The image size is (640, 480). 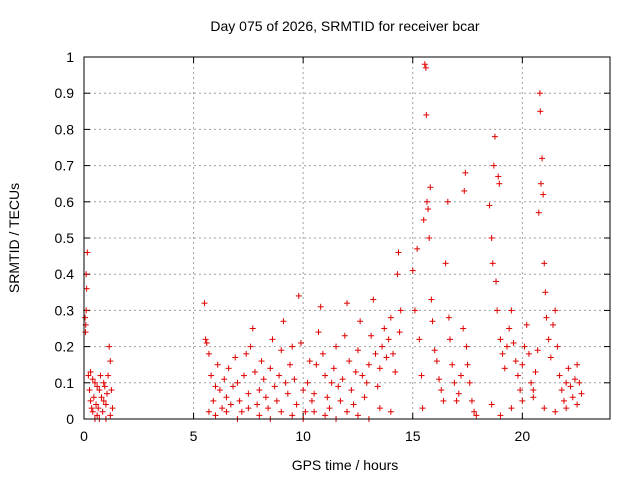 What do you see at coordinates (65, 202) in the screenshot?
I see `y-tick-label: 0.6` at bounding box center [65, 202].